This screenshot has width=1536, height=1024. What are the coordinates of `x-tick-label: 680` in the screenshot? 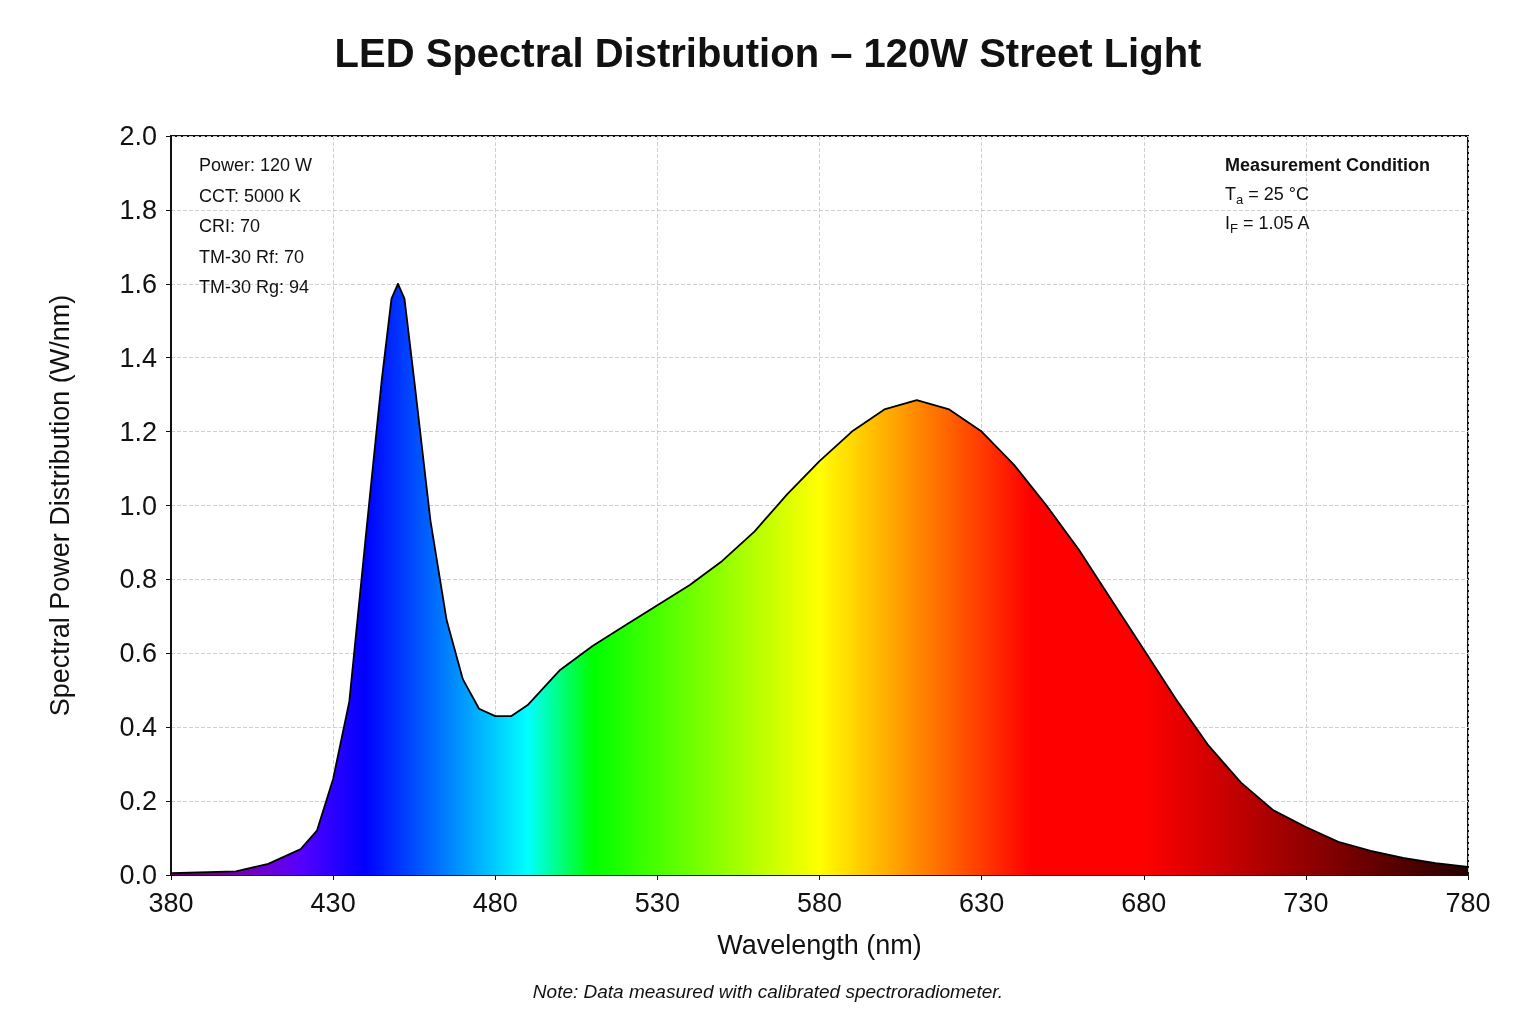 It's located at (1144, 902).